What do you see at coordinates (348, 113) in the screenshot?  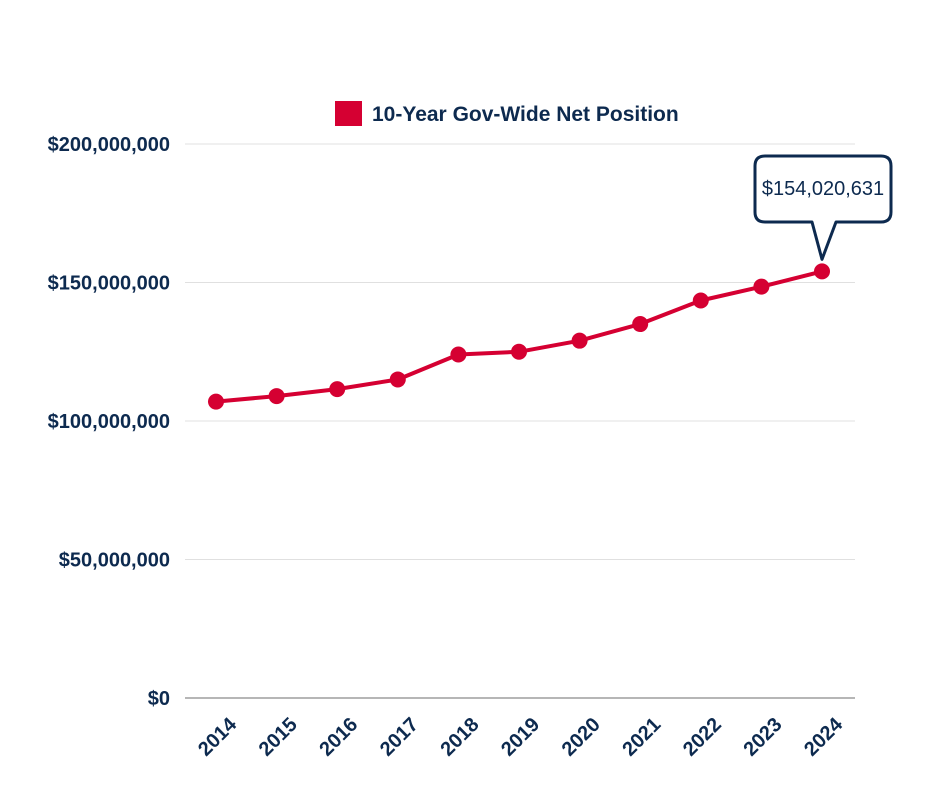 I see `legend-swatch` at bounding box center [348, 113].